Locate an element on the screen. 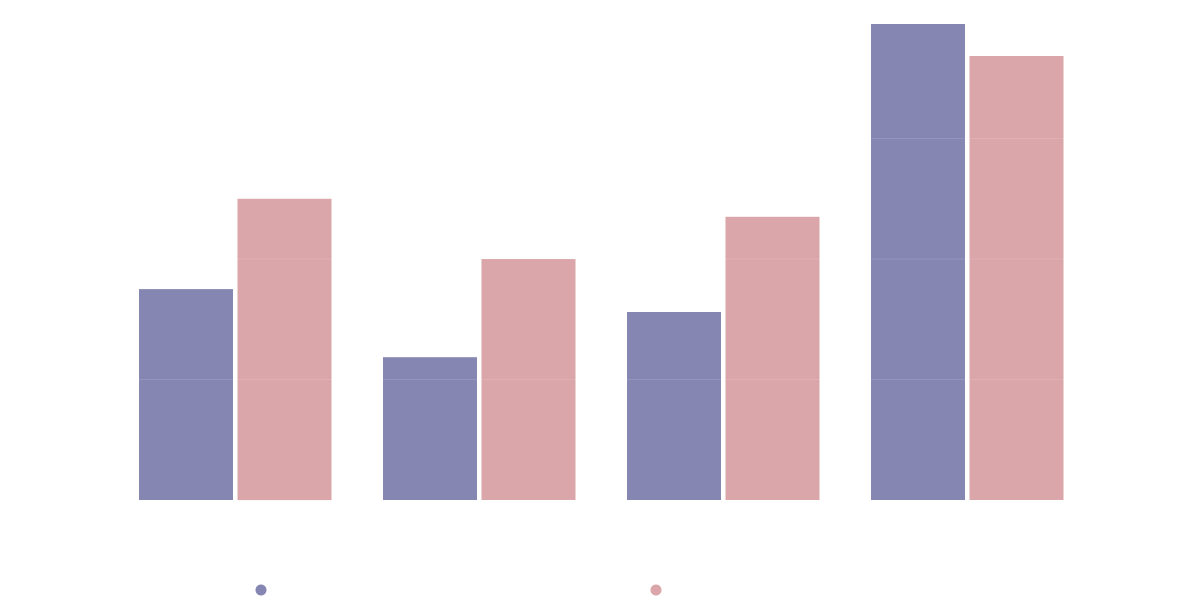 This screenshot has height=600, width=1200. bar-s2-c4 is located at coordinates (1016, 278).